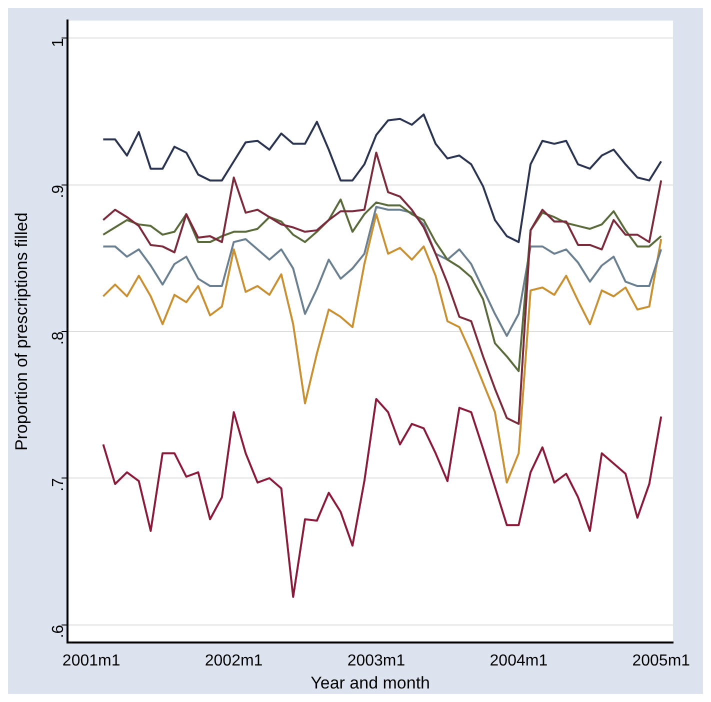  I want to click on y-tick-label: .9, so click(59, 191).